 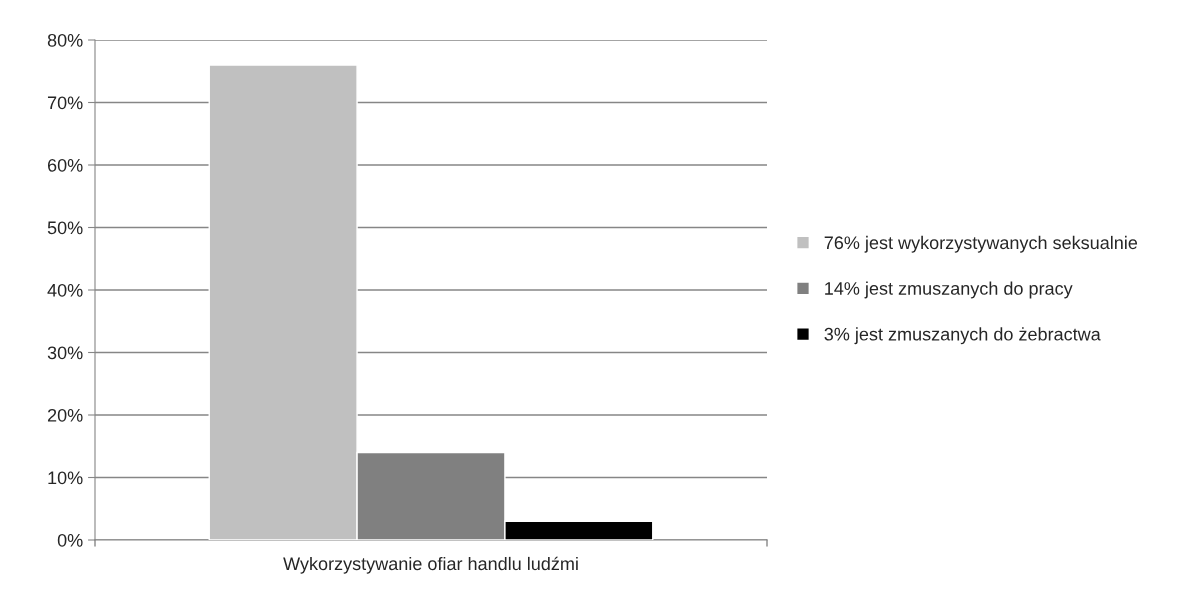 What do you see at coordinates (65, 165) in the screenshot?
I see `y-tick-label: 60%` at bounding box center [65, 165].